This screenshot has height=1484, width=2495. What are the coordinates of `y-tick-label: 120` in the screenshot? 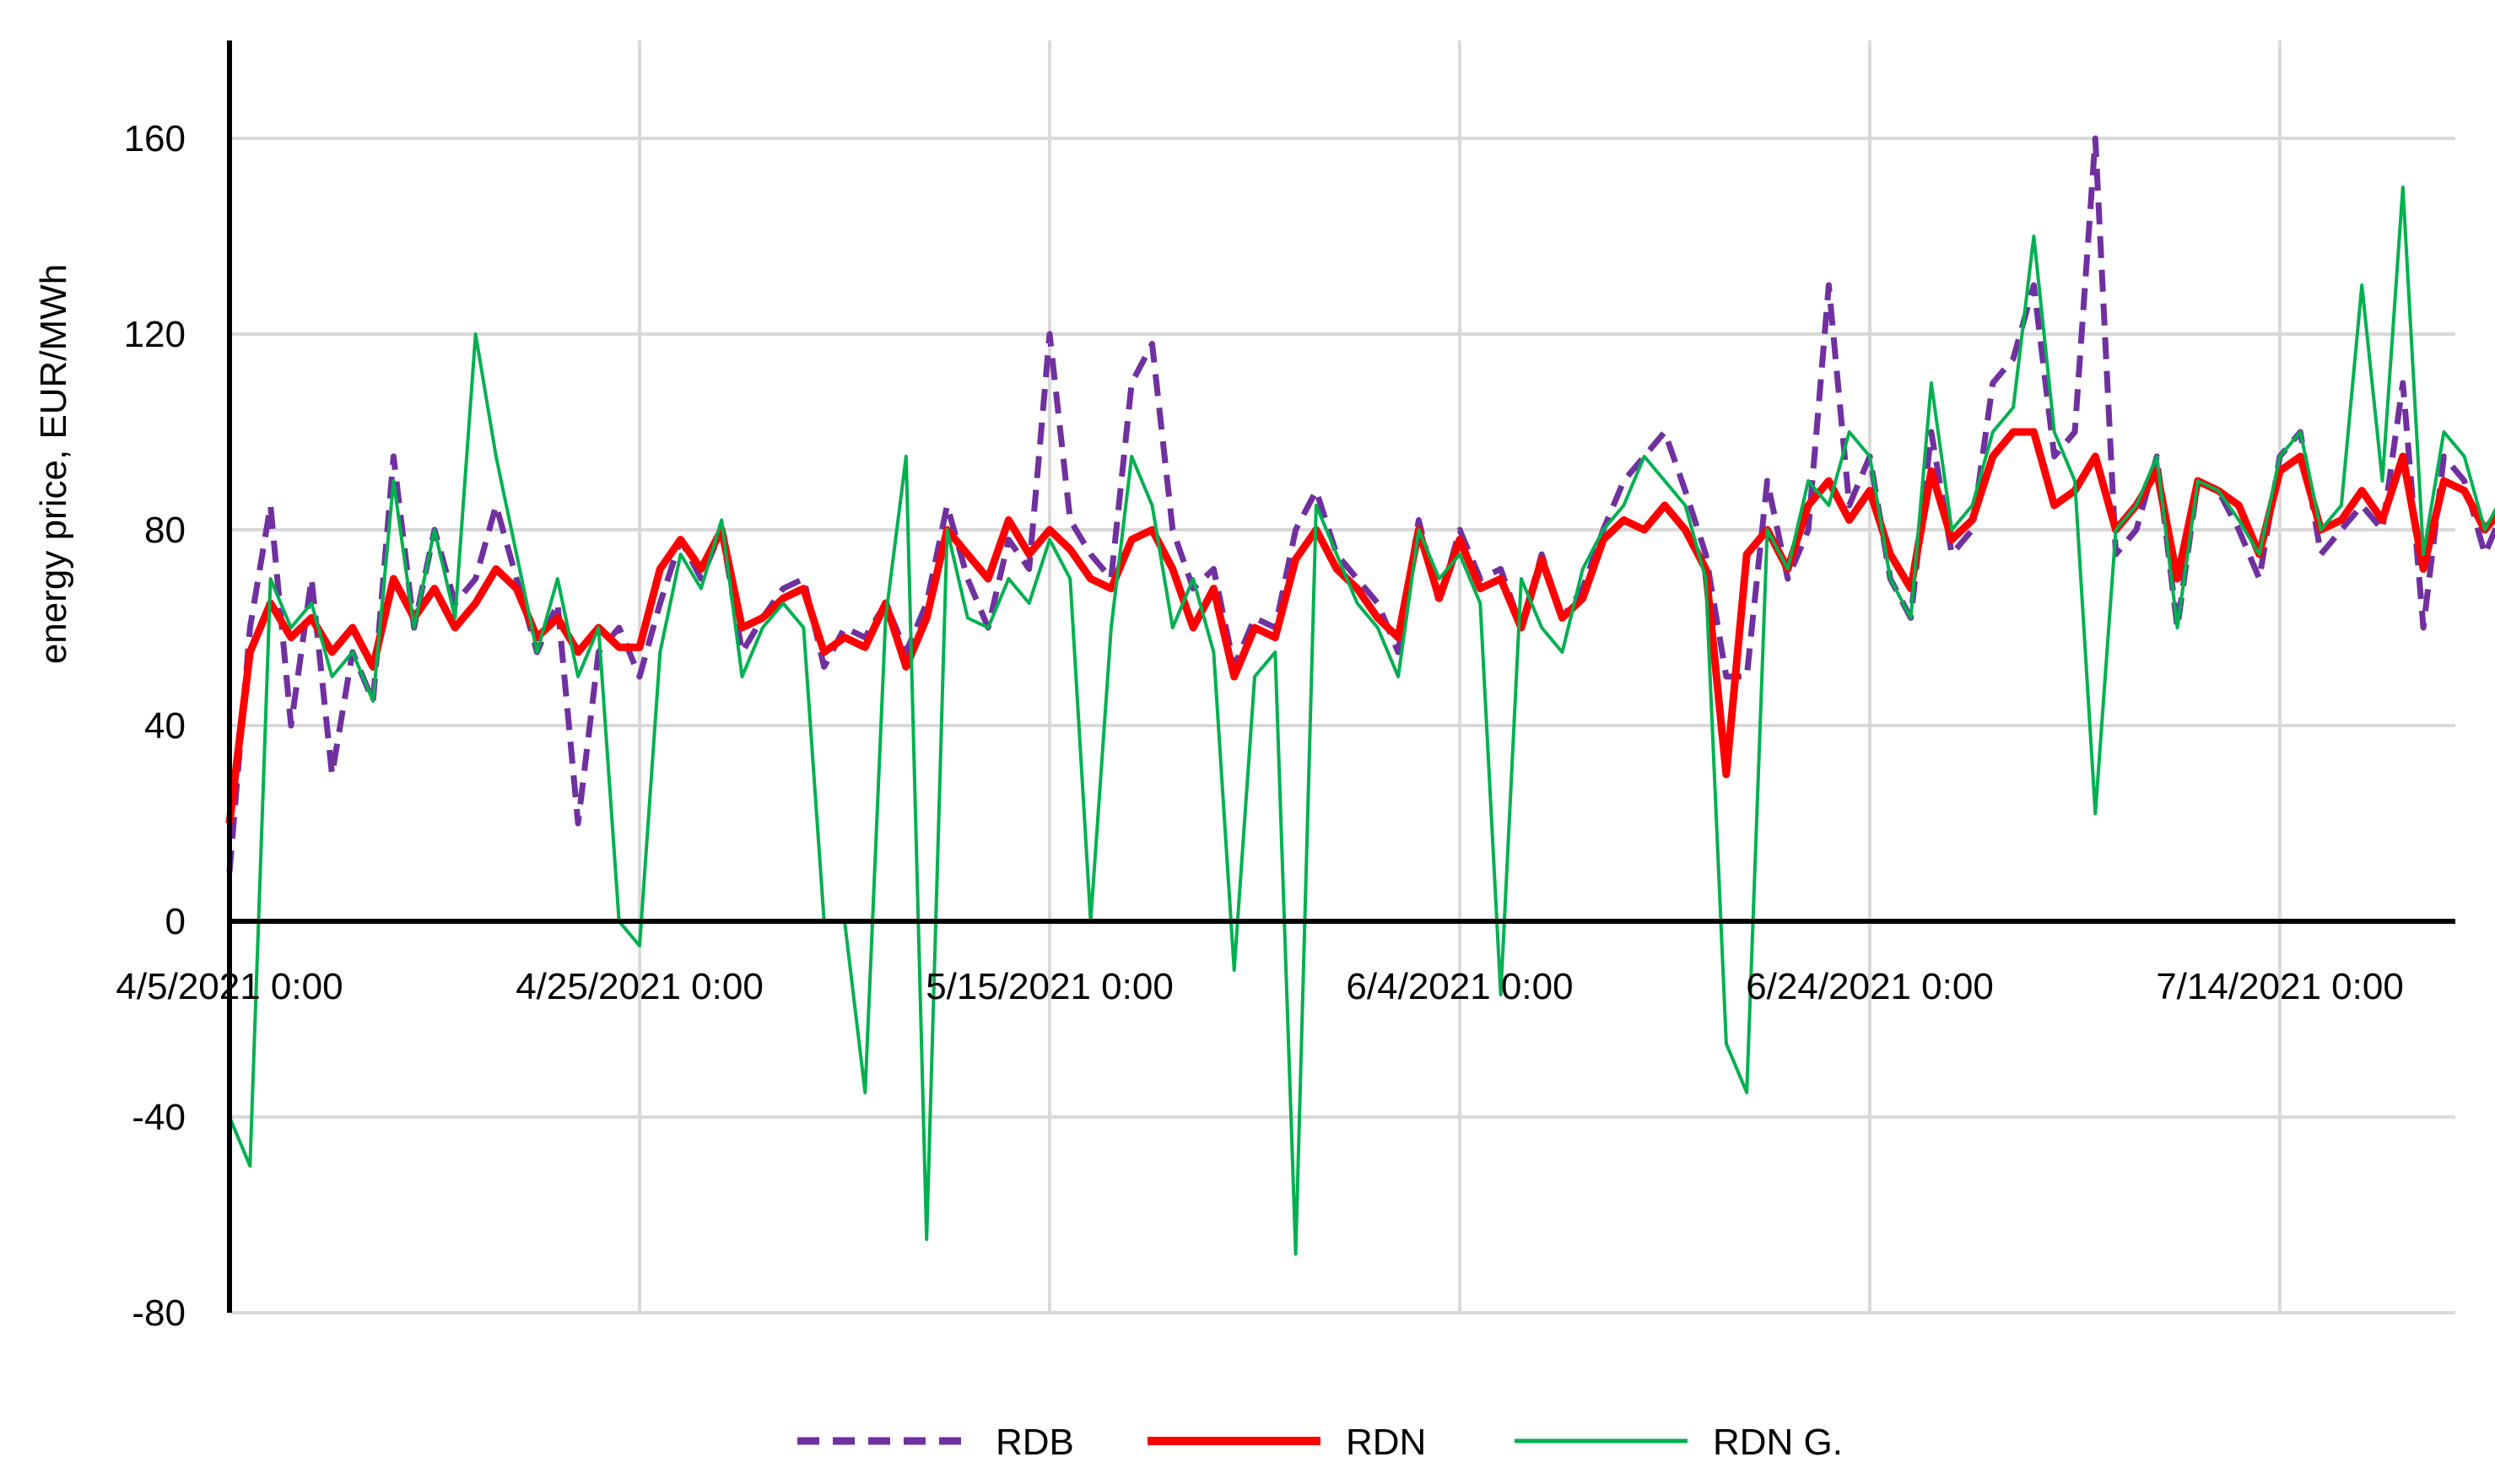 It's located at (155, 334).